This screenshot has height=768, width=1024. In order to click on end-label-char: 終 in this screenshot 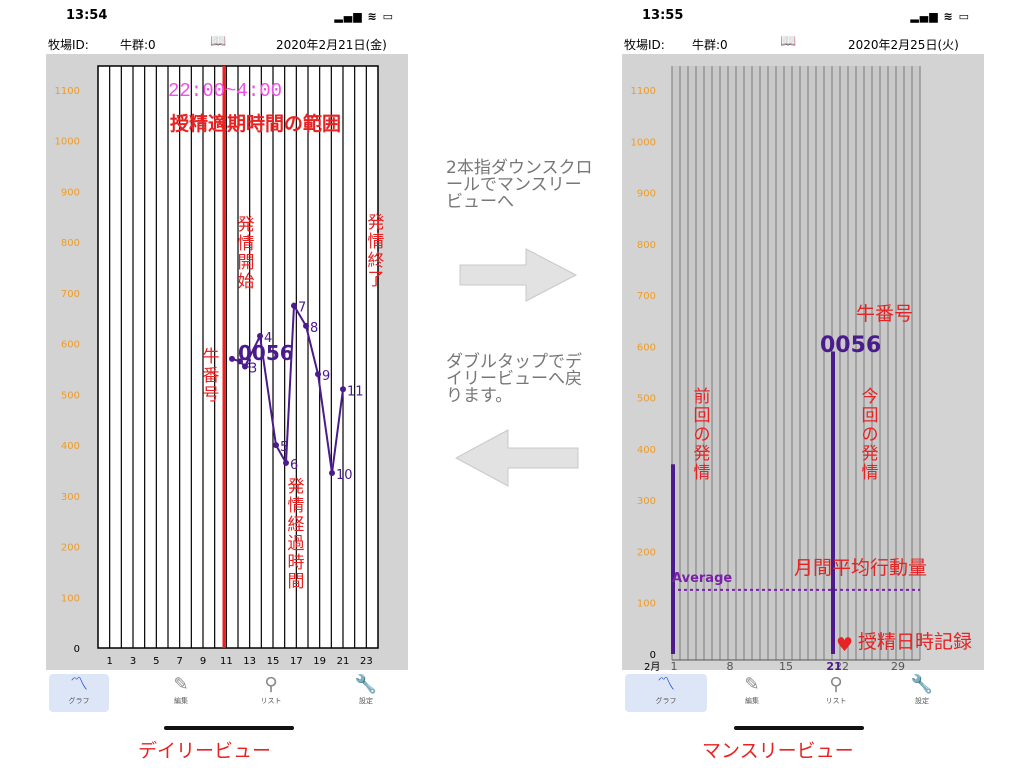, I will do `click(376, 261)`.